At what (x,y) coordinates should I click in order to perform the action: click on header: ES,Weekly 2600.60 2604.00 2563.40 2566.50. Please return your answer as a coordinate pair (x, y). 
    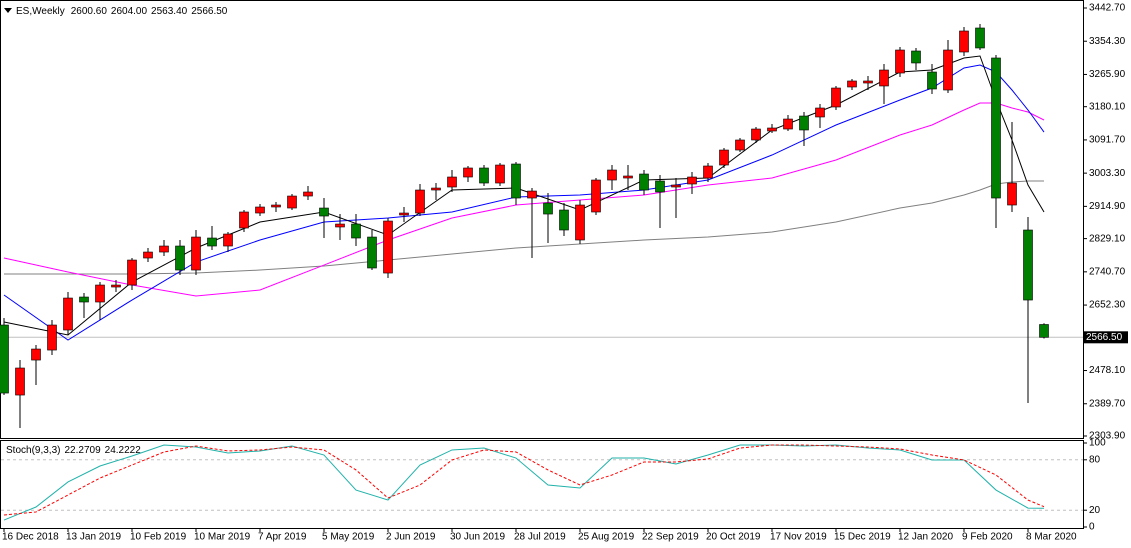
    Looking at the image, I should click on (122, 11).